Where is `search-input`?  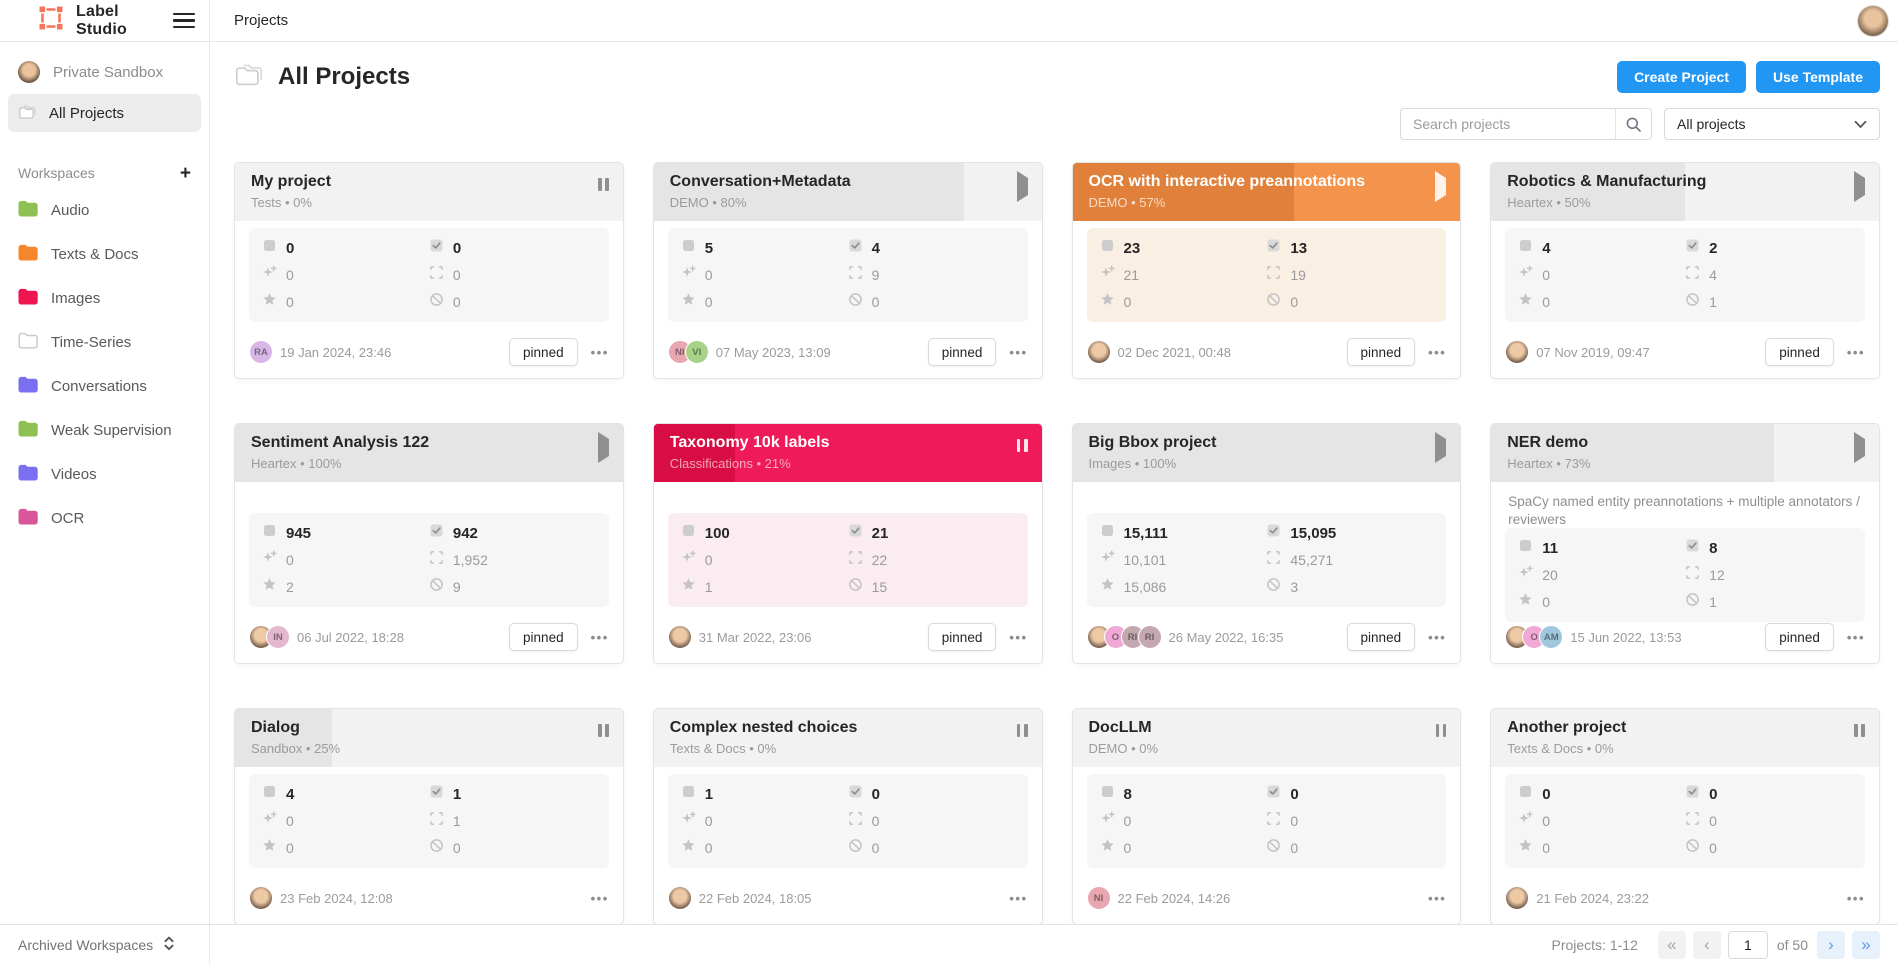
search-input is located at coordinates (1508, 124).